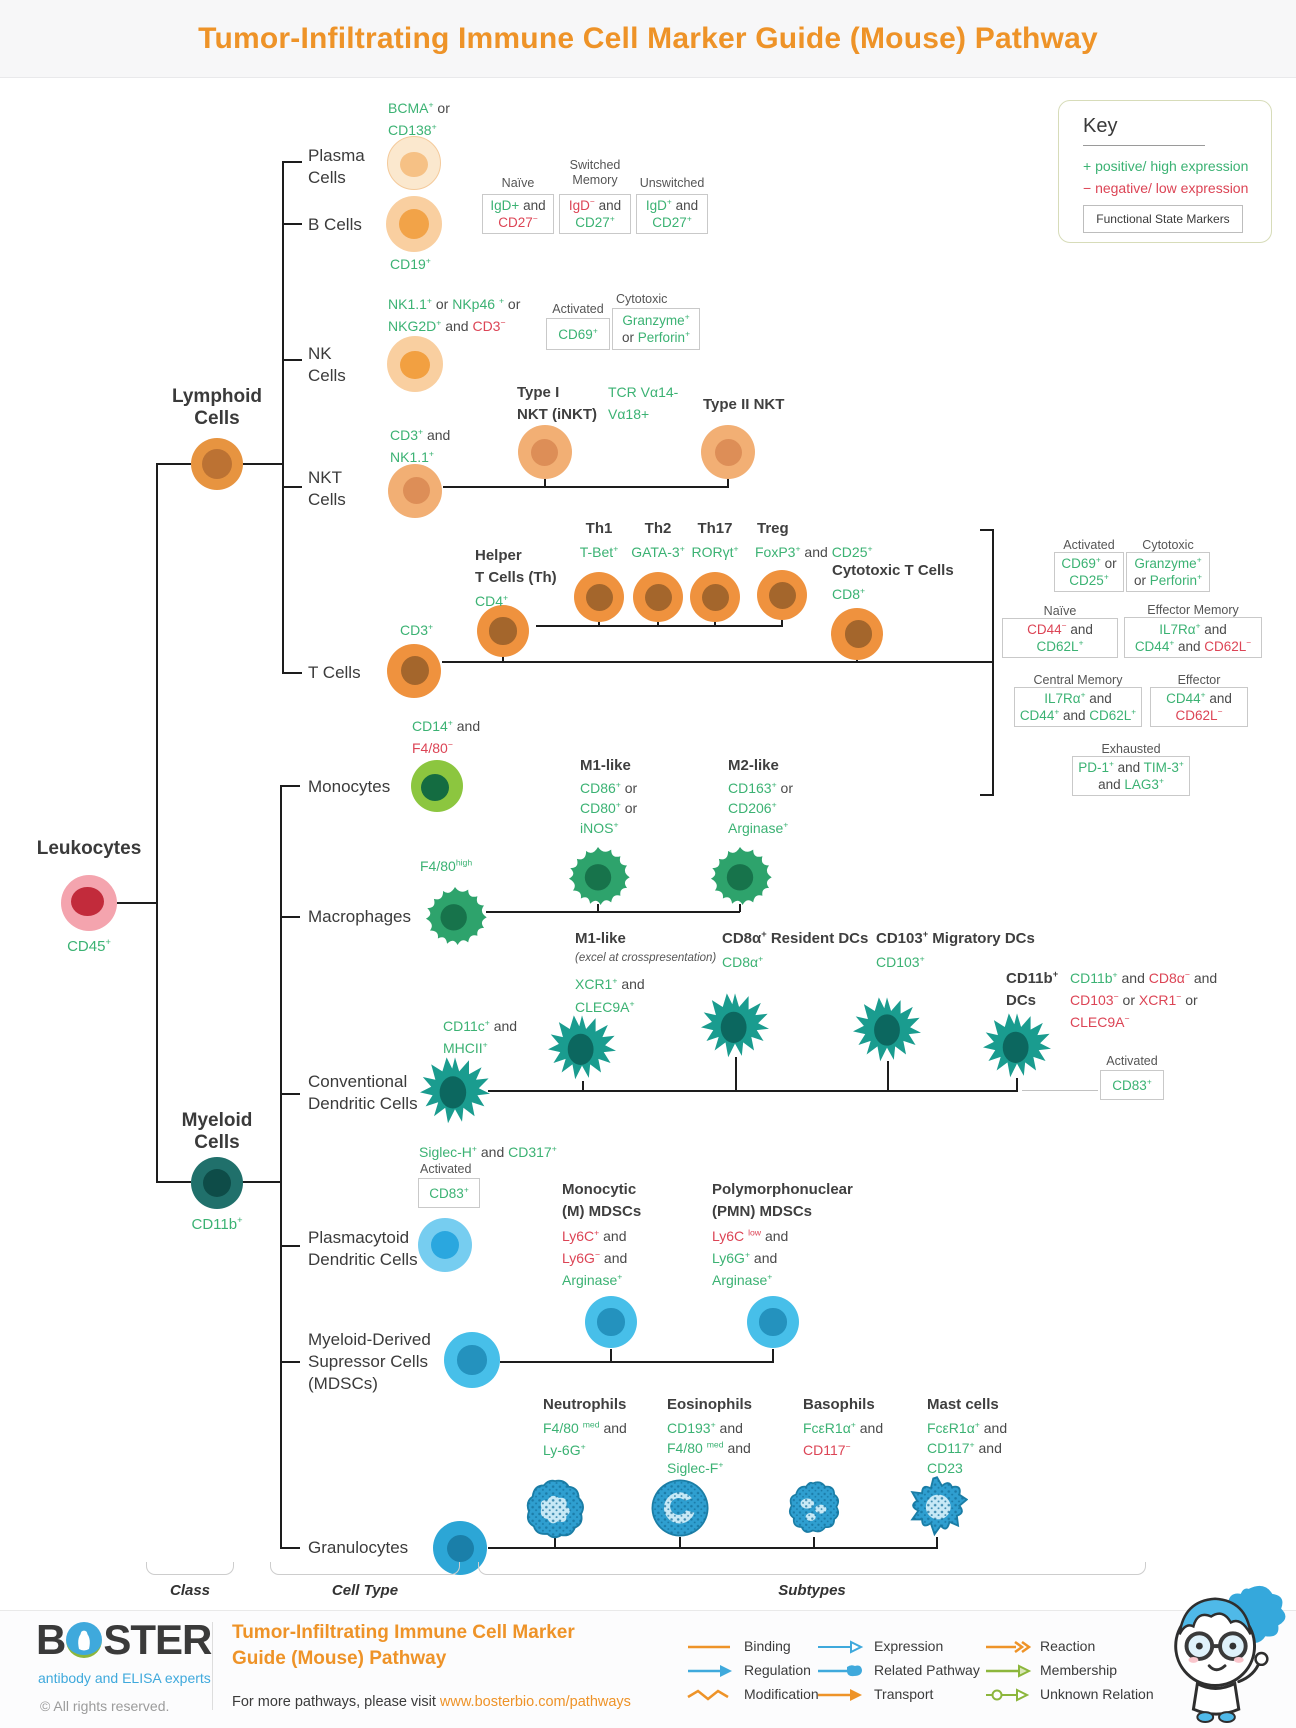 Image resolution: width=1296 pixels, height=1728 pixels. I want to click on binding-icon, so click(709, 1647).